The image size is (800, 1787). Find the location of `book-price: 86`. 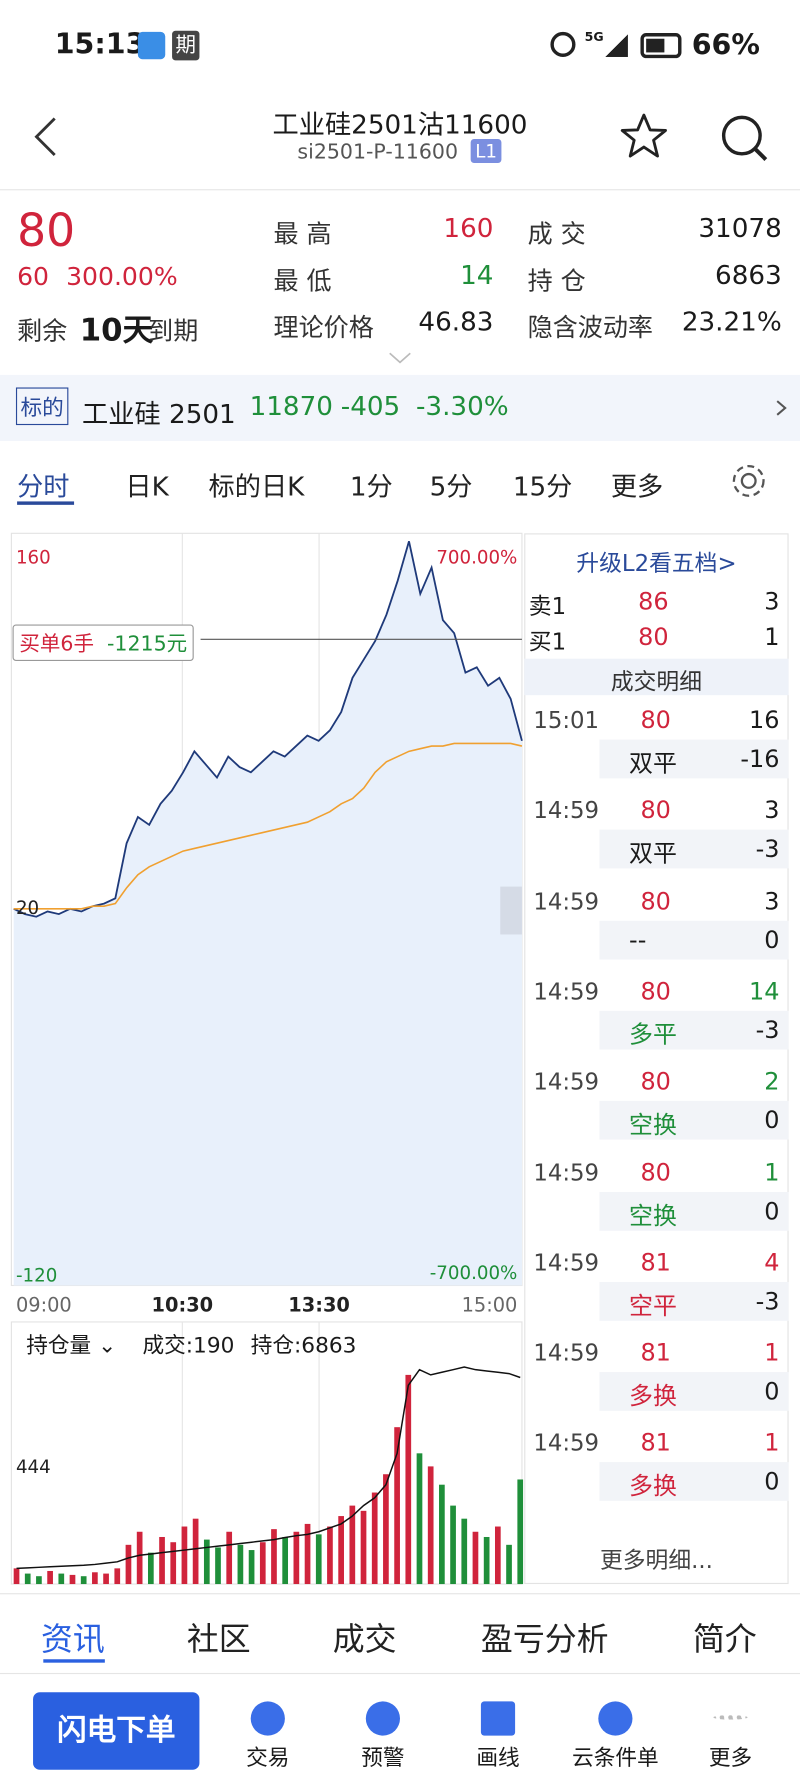

book-price: 86 is located at coordinates (653, 602).